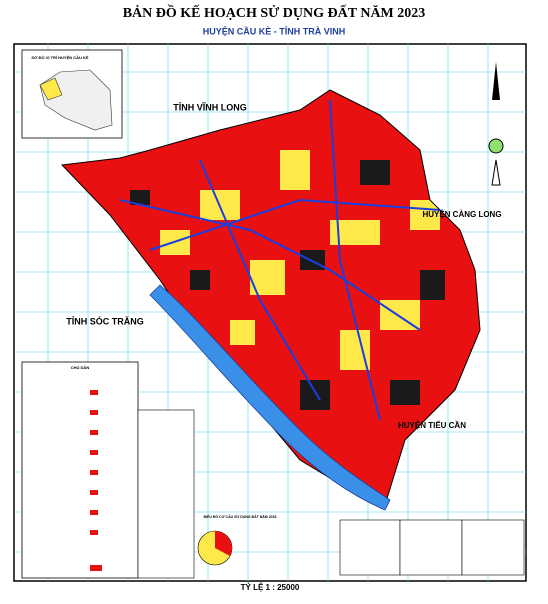 Image resolution: width=548 pixels, height=604 pixels. Describe the element at coordinates (108, 470) in the screenshot. I see `legend: CHÚ DẪN` at that location.